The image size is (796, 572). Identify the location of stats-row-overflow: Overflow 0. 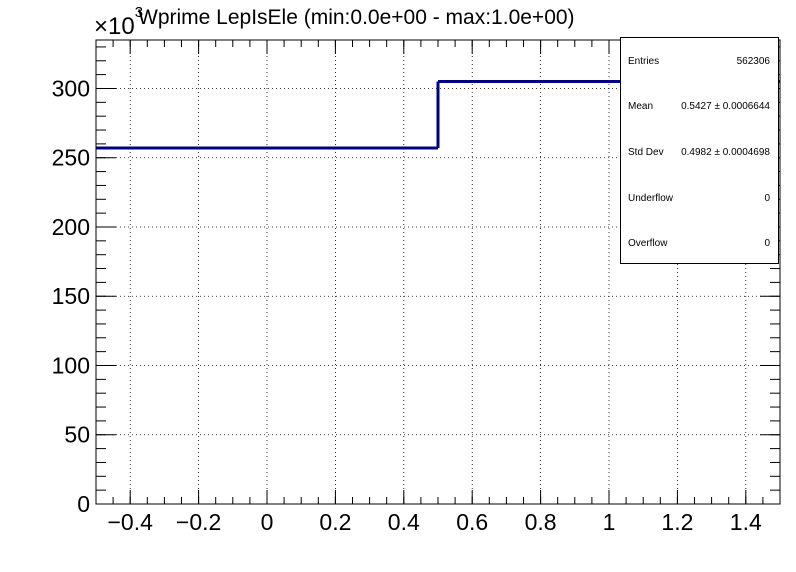
(699, 245).